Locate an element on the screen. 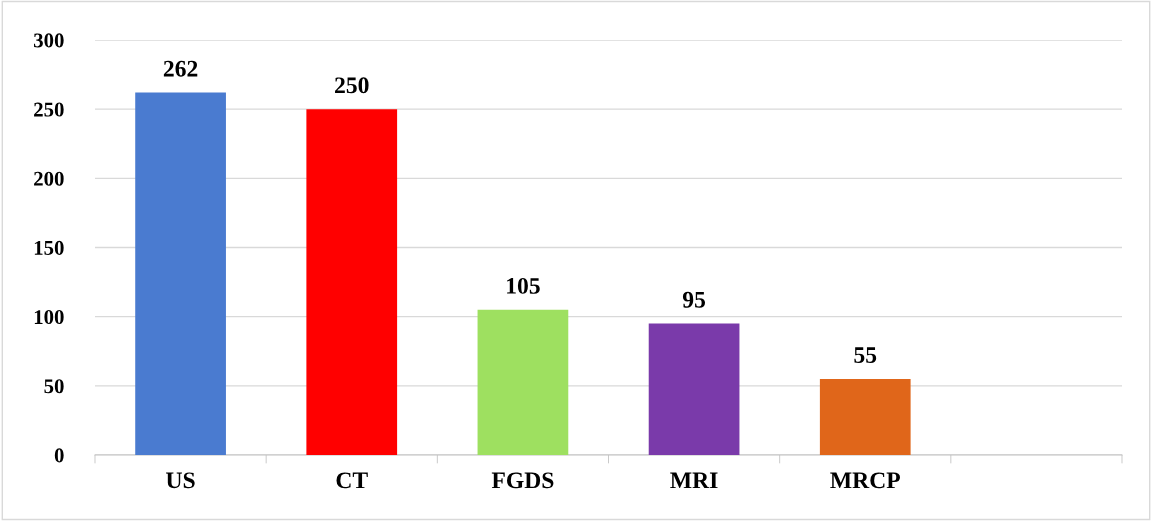  y-tick-label: 150 is located at coordinates (49, 247).